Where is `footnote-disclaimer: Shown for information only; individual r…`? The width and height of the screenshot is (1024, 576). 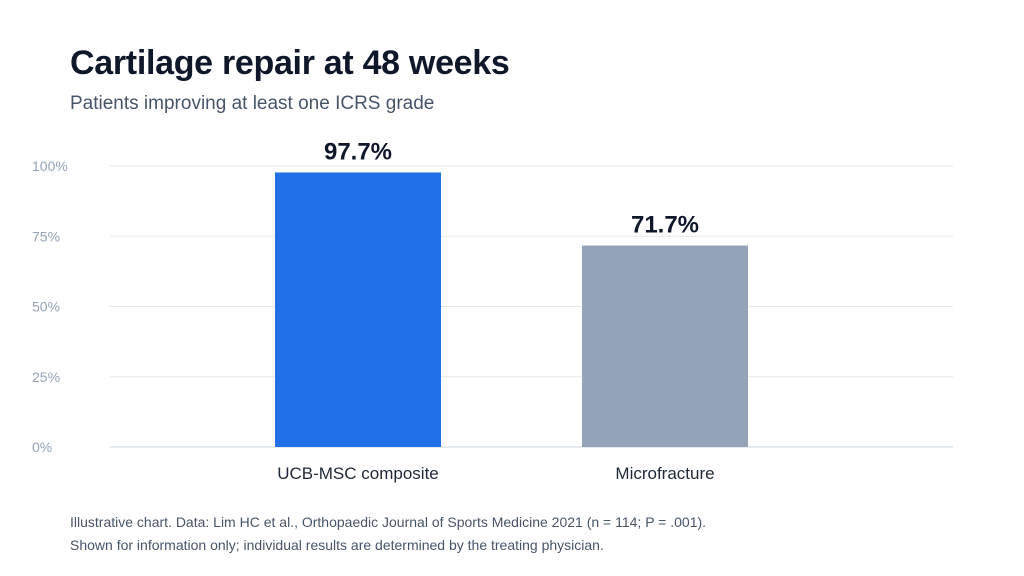
footnote-disclaimer: Shown for information only; individual r… is located at coordinates (337, 545).